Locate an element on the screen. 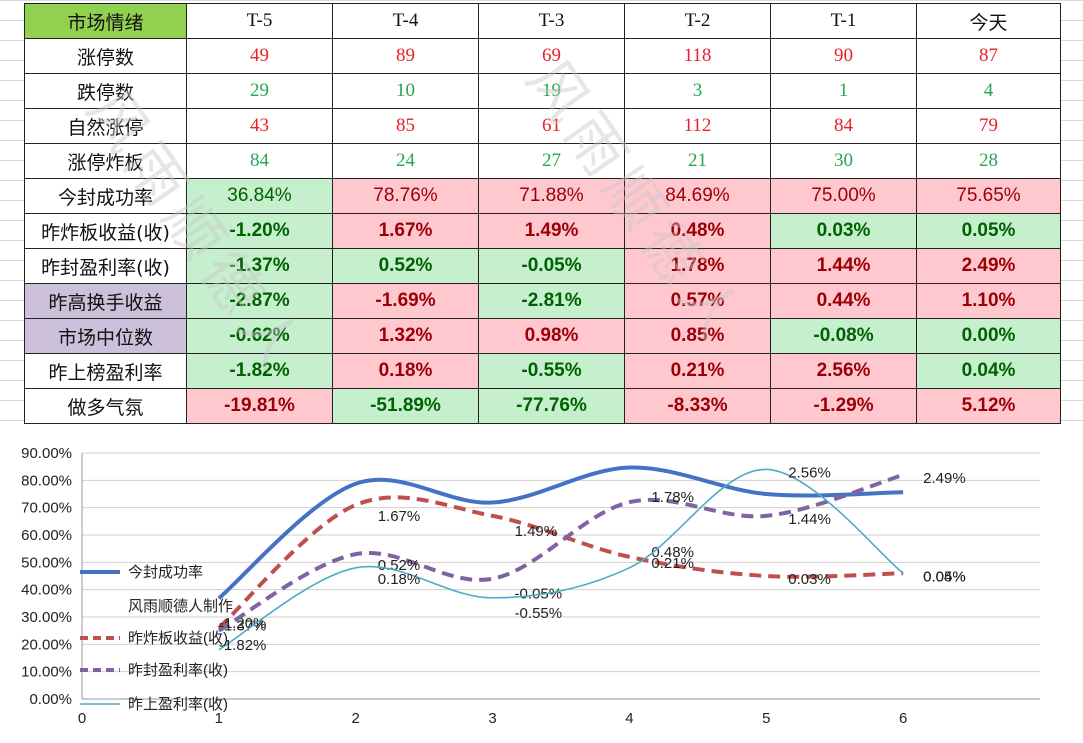 This screenshot has height=743, width=1083. percent-cell: -77.76% is located at coordinates (551, 406).